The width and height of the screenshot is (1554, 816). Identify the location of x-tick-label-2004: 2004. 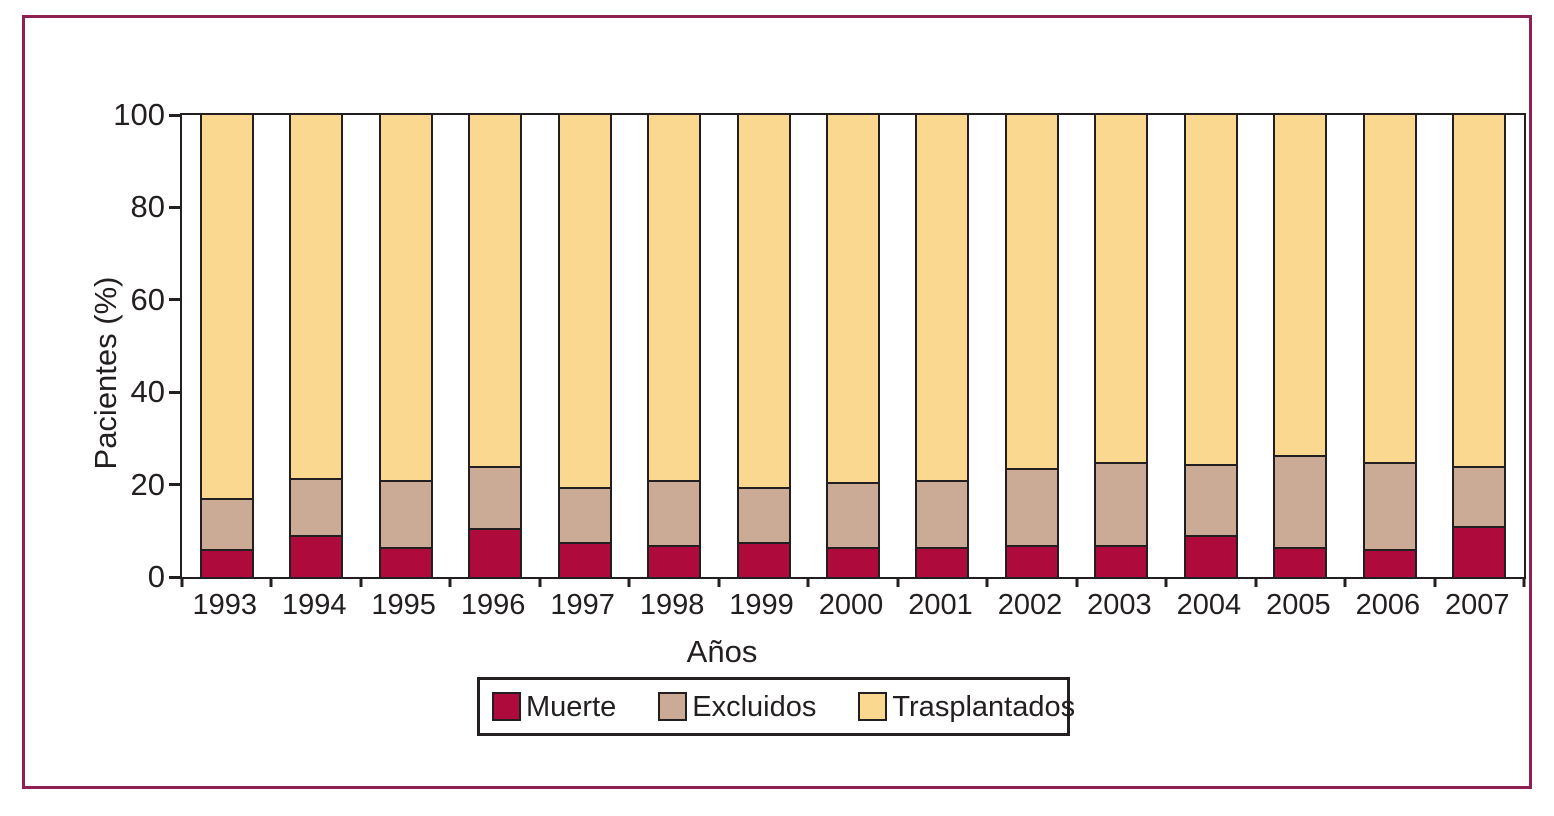
(1209, 605).